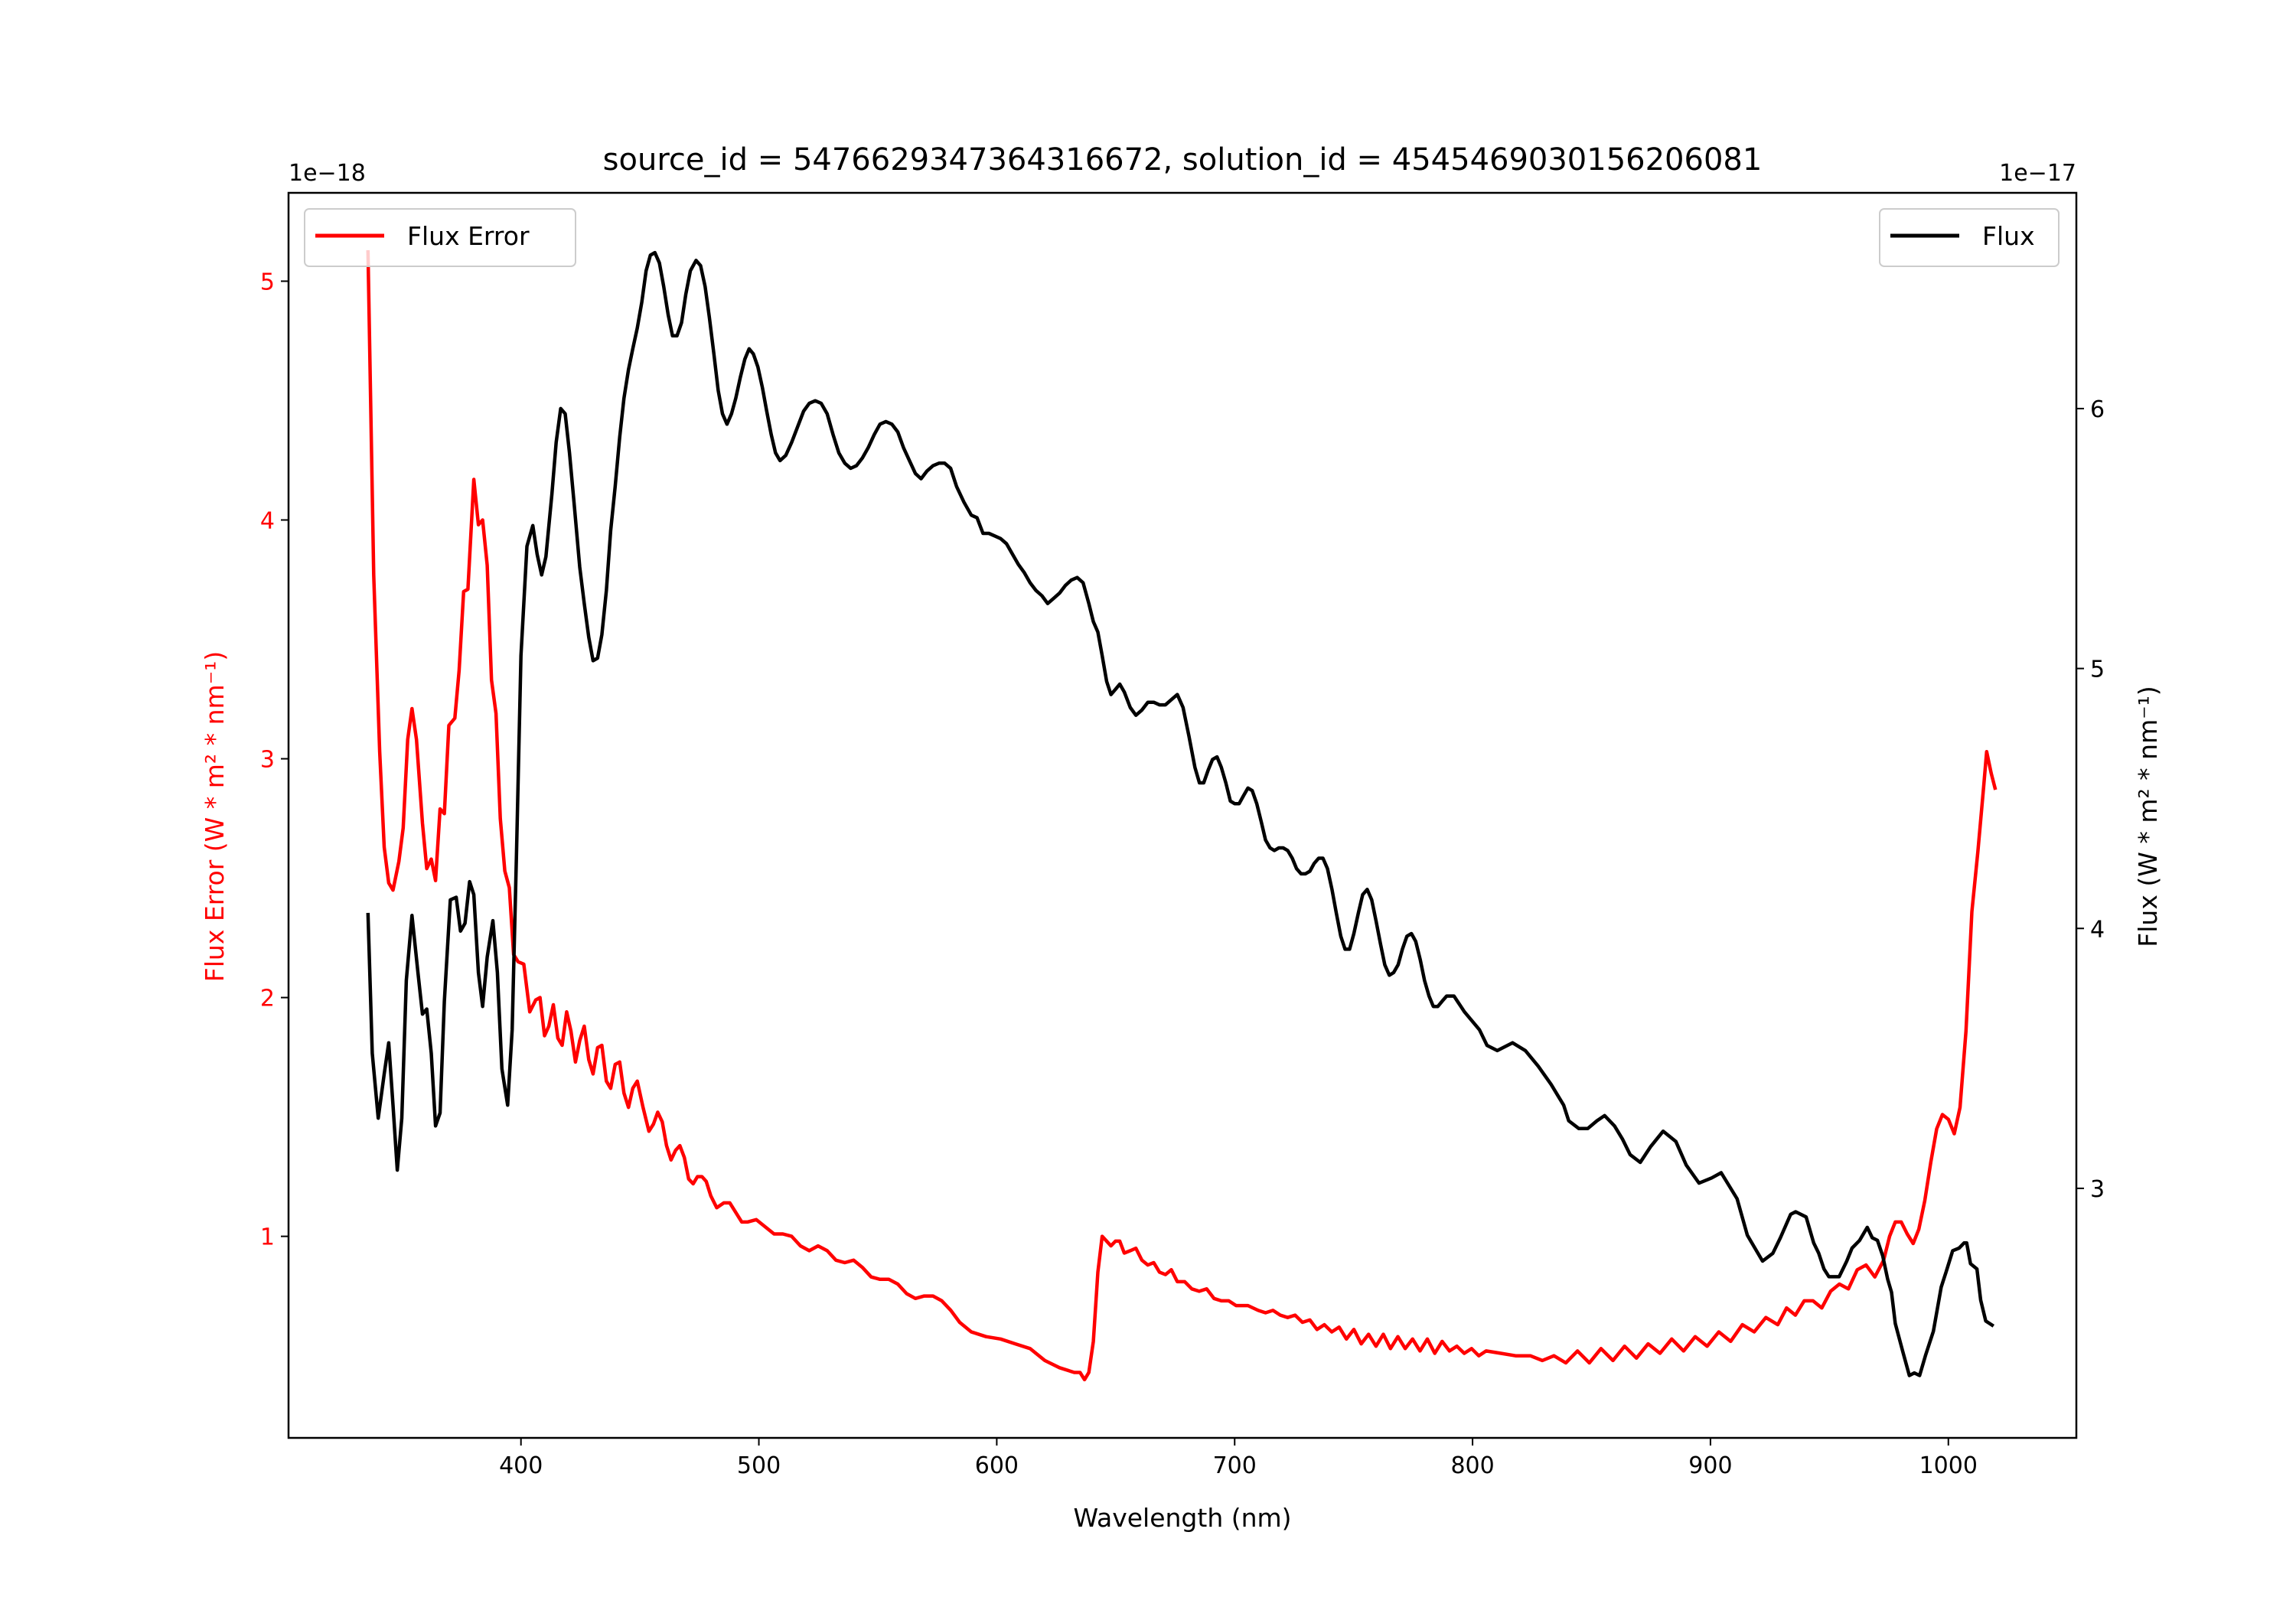  Describe the element at coordinates (327, 173) in the screenshot. I see `left-axis-offset-text: 1e−18` at that location.